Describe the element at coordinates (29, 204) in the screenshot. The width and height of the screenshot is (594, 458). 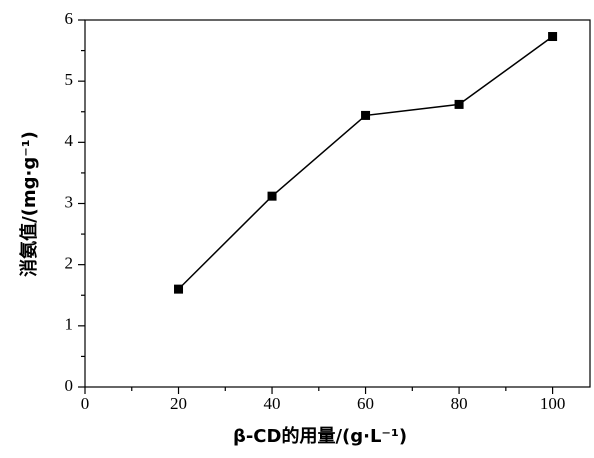
I see `y-axis-label: 消氨值/(mg·g⁻¹)` at that location.